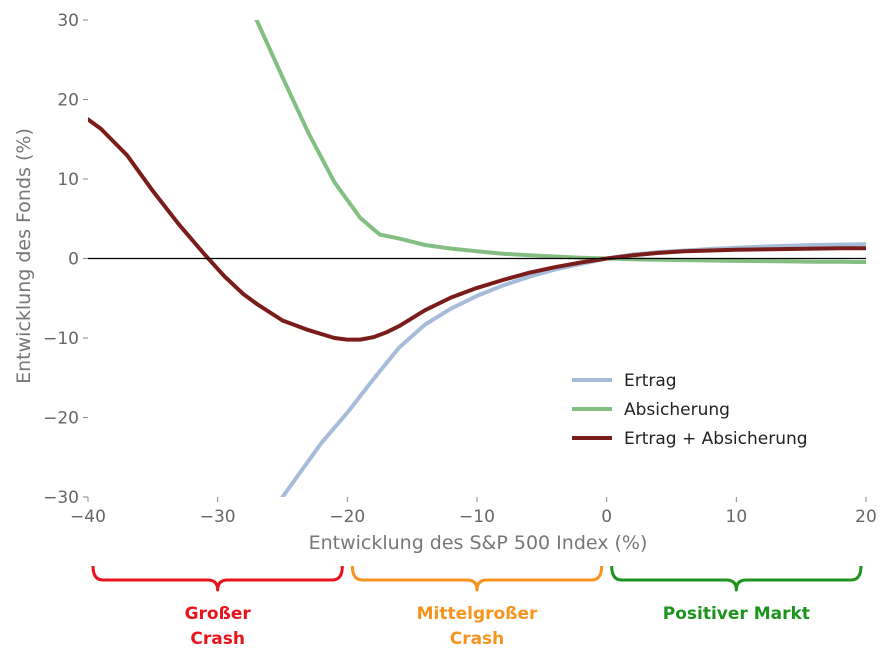 This screenshot has width=895, height=652. Describe the element at coordinates (61, 498) in the screenshot. I see `y-tick-label: −30` at that location.